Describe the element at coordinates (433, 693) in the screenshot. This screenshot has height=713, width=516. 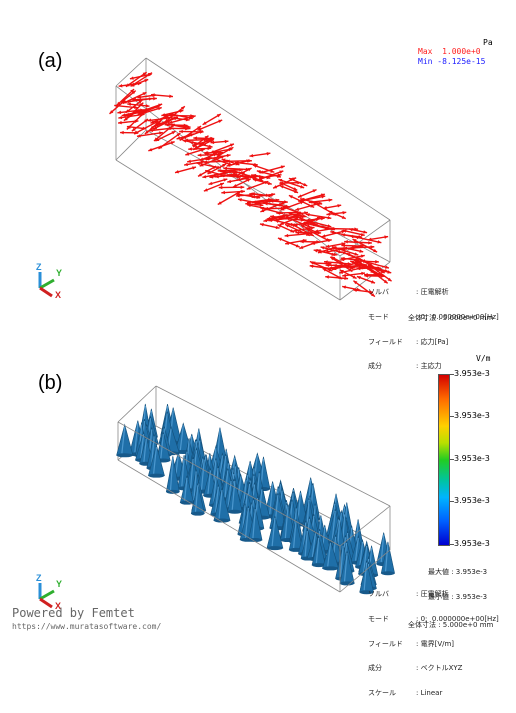
I see `info-row: スケール: Linear` at that location.